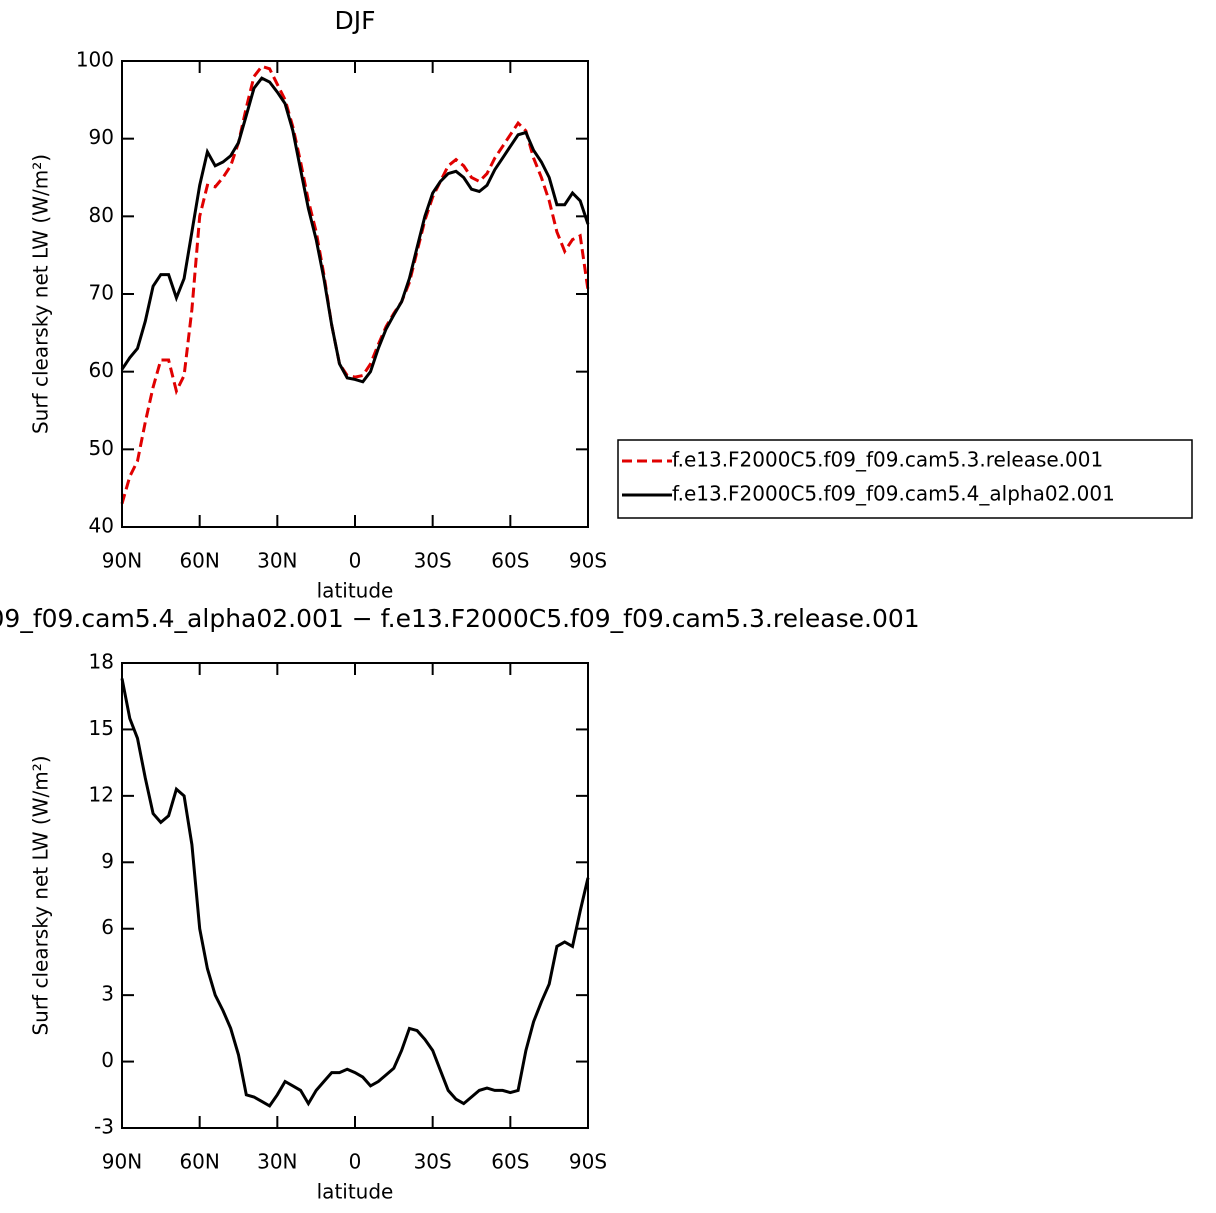 The image size is (1216, 1213). What do you see at coordinates (101, 728) in the screenshot?
I see `y-tick-label: 15` at bounding box center [101, 728].